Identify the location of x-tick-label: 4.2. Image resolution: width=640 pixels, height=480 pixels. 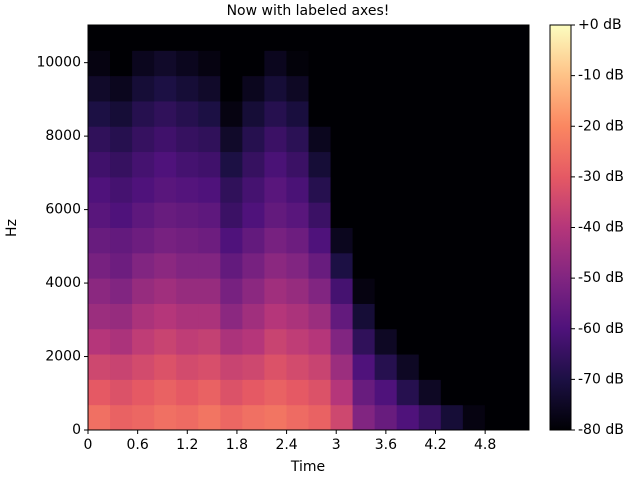
(435, 445).